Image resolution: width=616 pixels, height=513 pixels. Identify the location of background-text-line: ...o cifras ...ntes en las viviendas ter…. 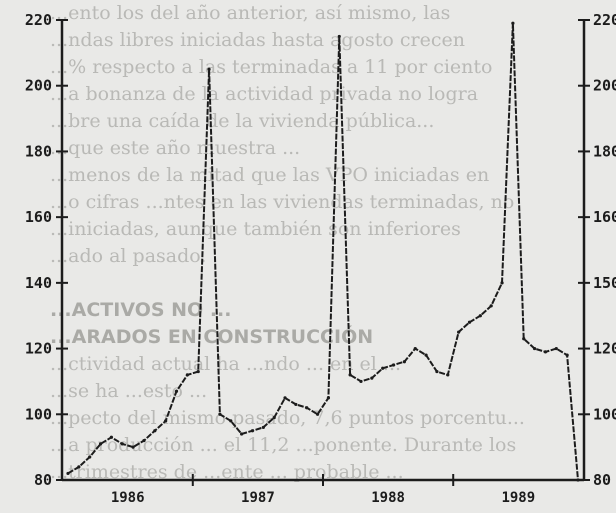
(282, 202).